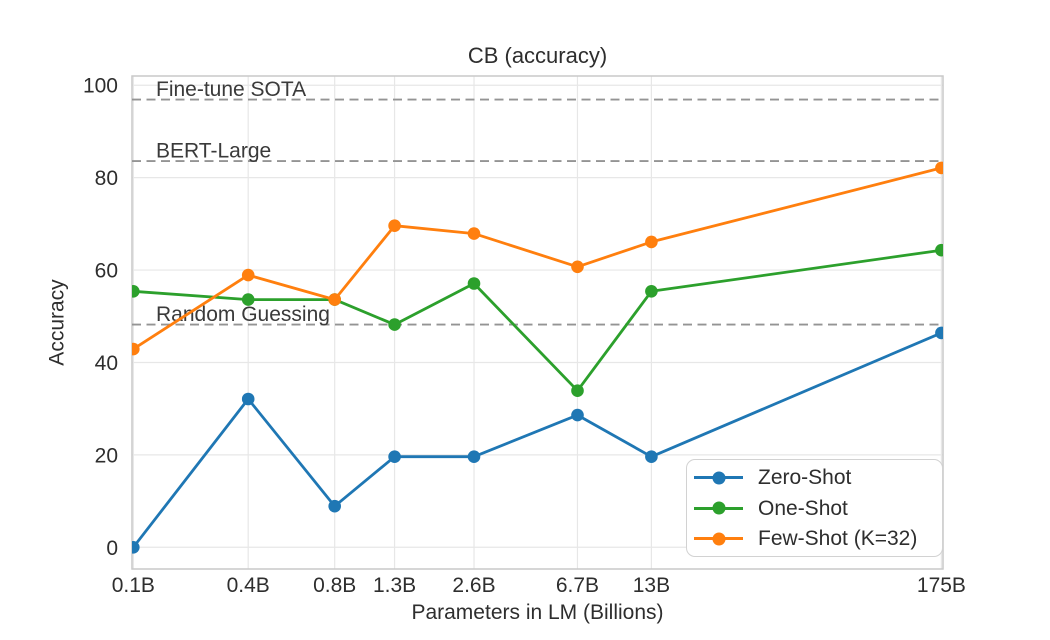 The image size is (1050, 640). I want to click on x-tick-label: 0.1B, so click(133, 585).